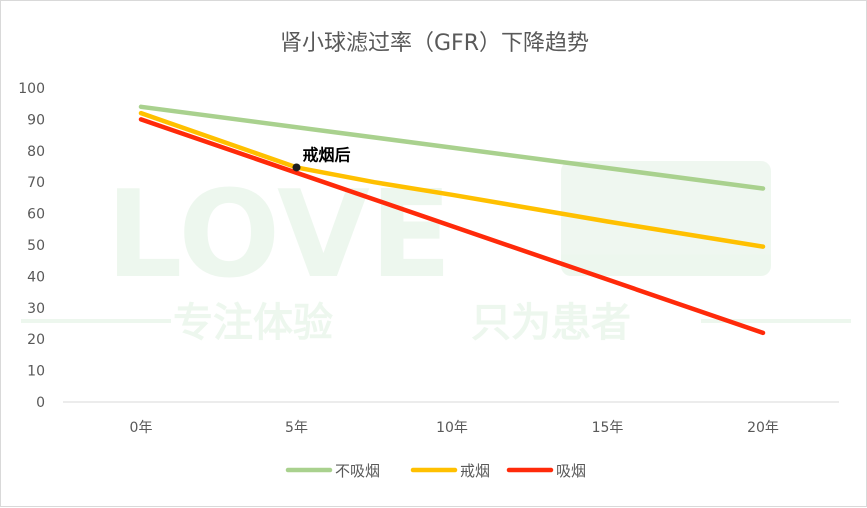  Describe the element at coordinates (551, 323) in the screenshot. I see `watermark-subtitle-right: 只为患者` at that location.